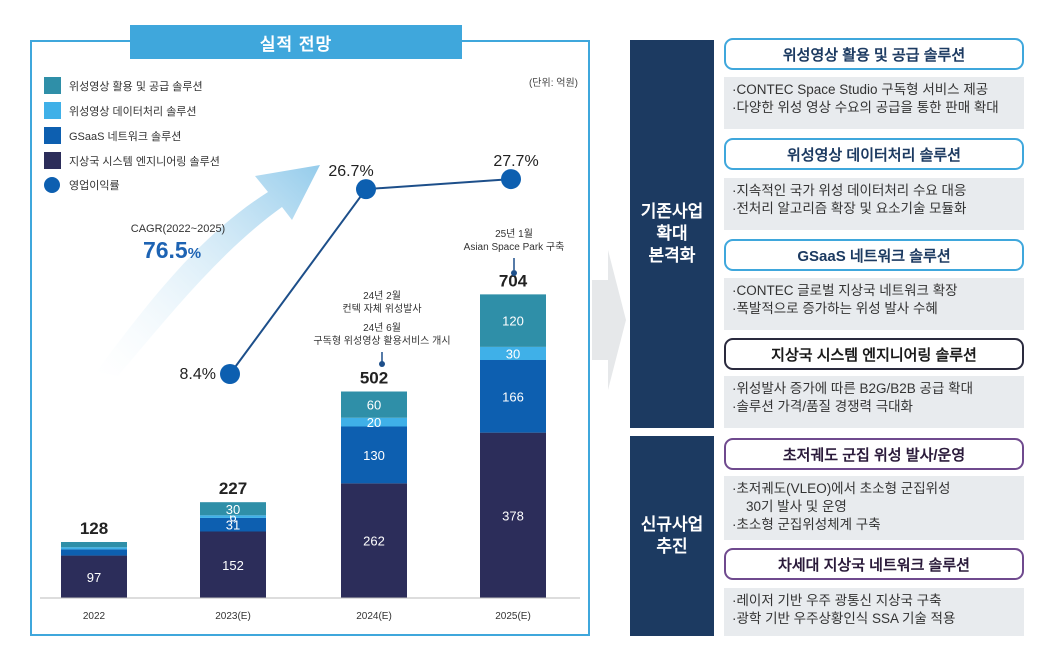  Describe the element at coordinates (796, 506) in the screenshot. I see `solution-vleo-line2: 30기 발사 및 운영` at that location.